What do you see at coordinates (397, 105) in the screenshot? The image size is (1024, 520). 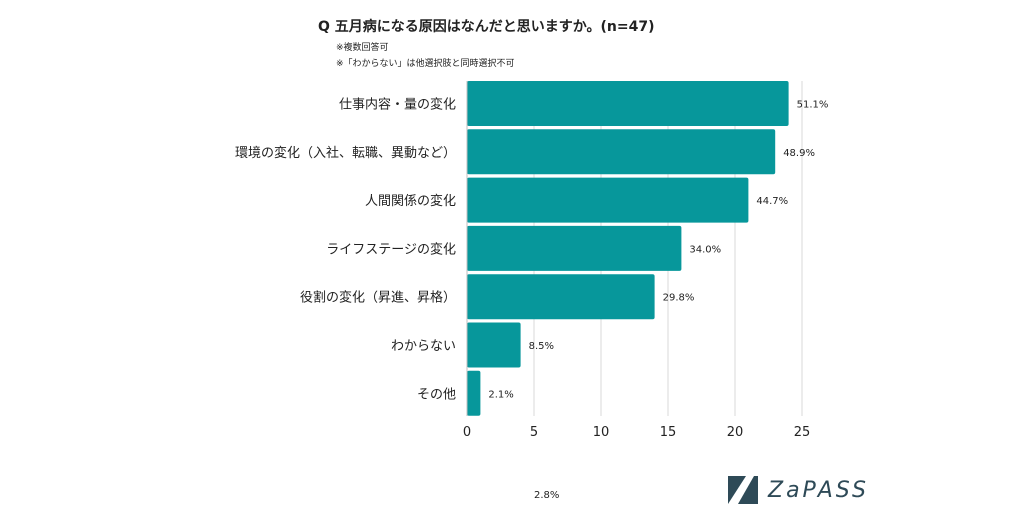 I see `category-label: 仕事内容・量の変化` at bounding box center [397, 105].